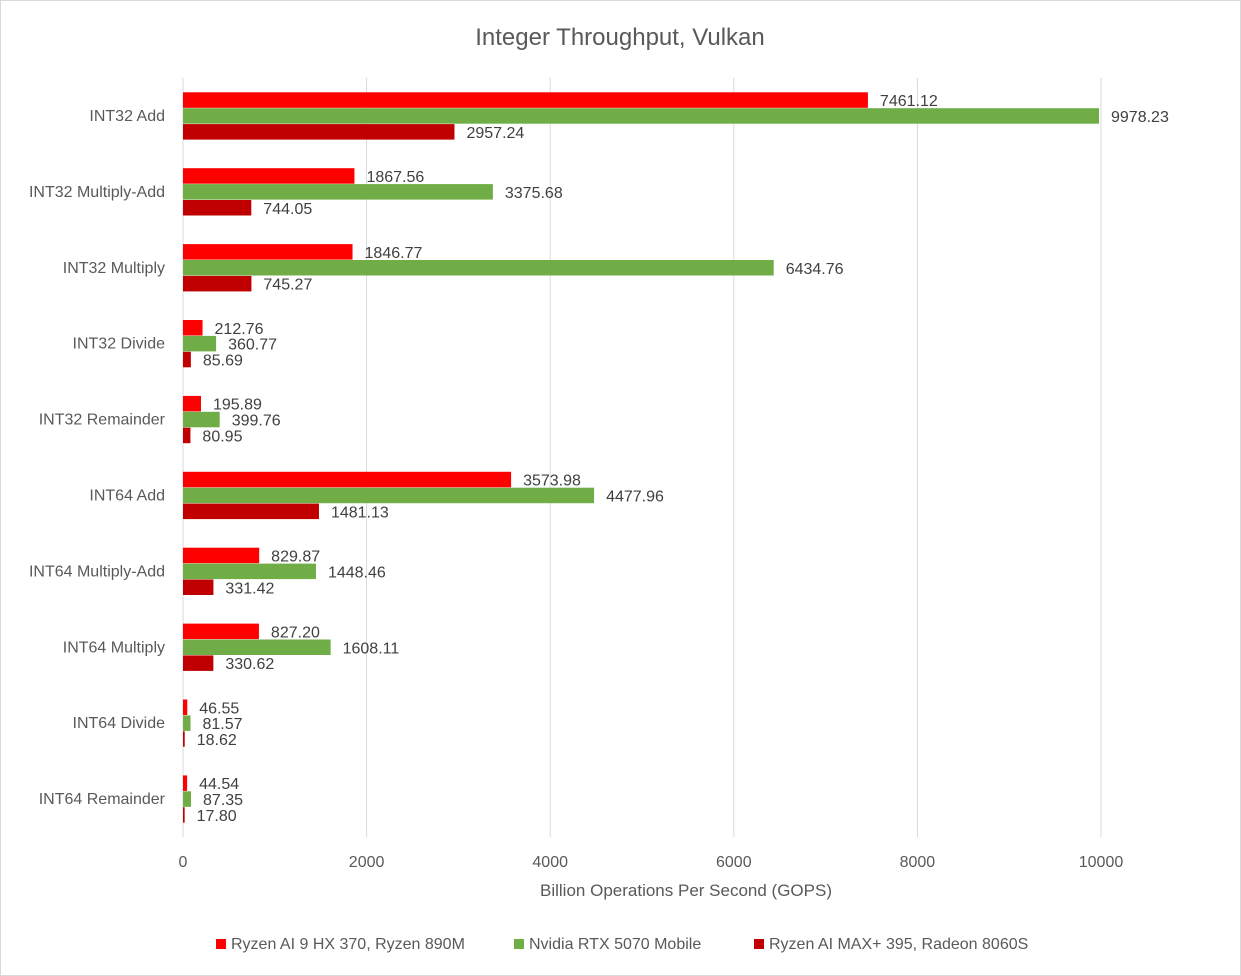 The width and height of the screenshot is (1241, 976). What do you see at coordinates (898, 944) in the screenshot?
I see `legend-label: Ryzen AI MAX+ 395, Radeon 8060S` at bounding box center [898, 944].